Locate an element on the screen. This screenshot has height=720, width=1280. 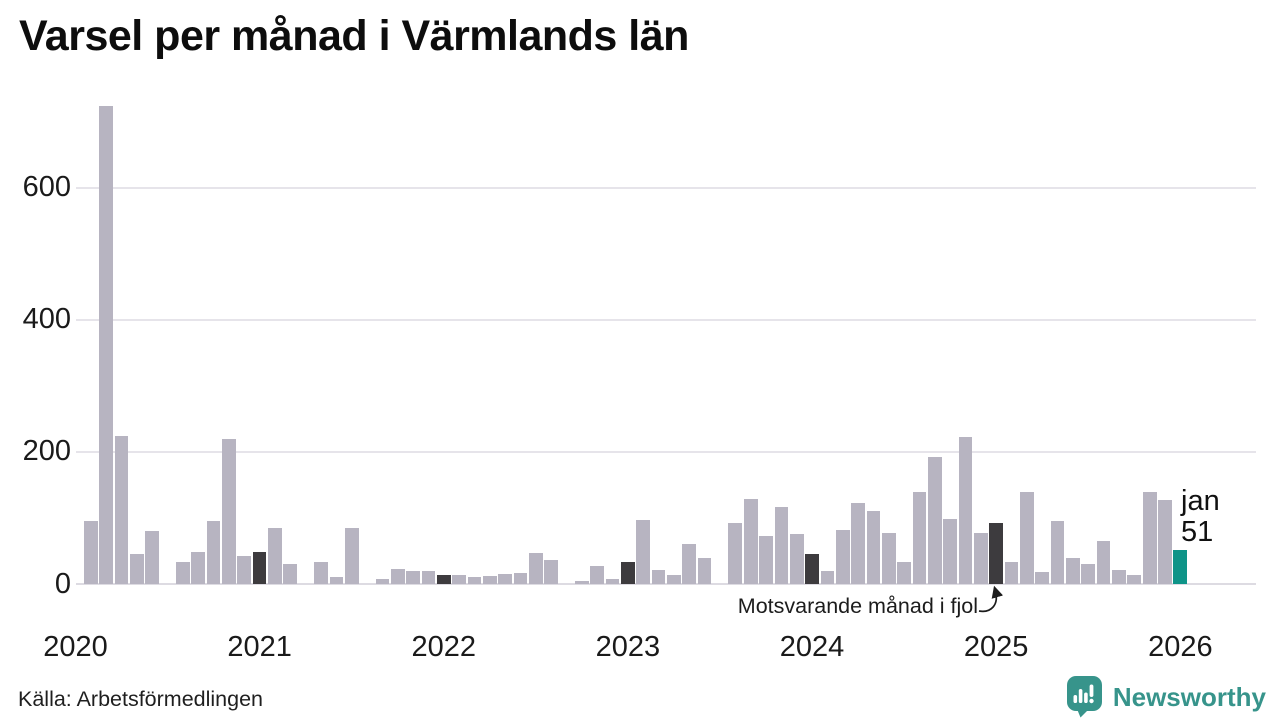
x-tick-label-2023: 2023 is located at coordinates (628, 647).